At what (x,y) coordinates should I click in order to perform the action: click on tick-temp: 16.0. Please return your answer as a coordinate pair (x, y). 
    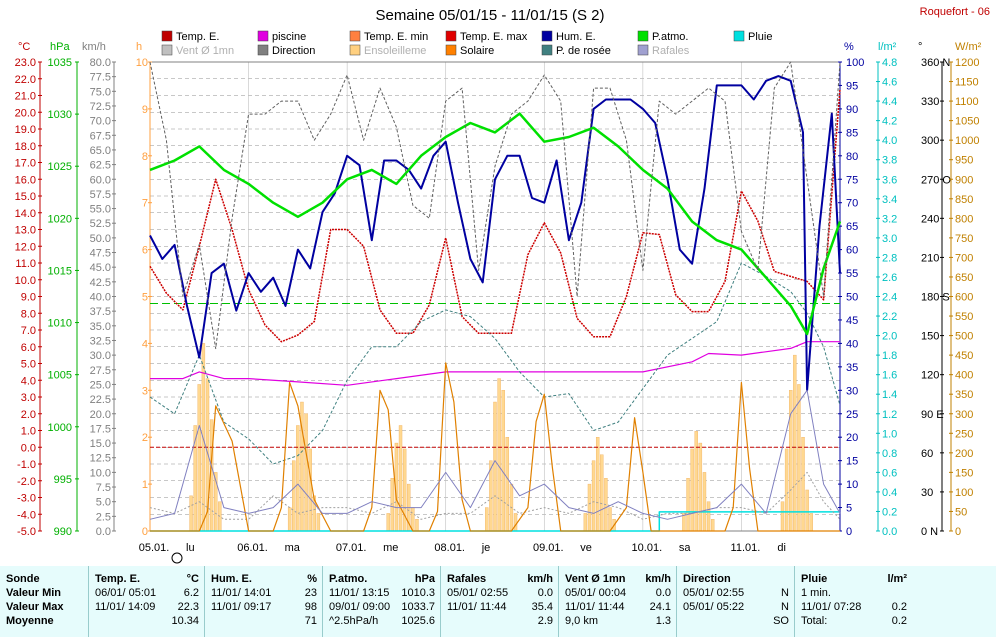
    Looking at the image, I should click on (25, 180).